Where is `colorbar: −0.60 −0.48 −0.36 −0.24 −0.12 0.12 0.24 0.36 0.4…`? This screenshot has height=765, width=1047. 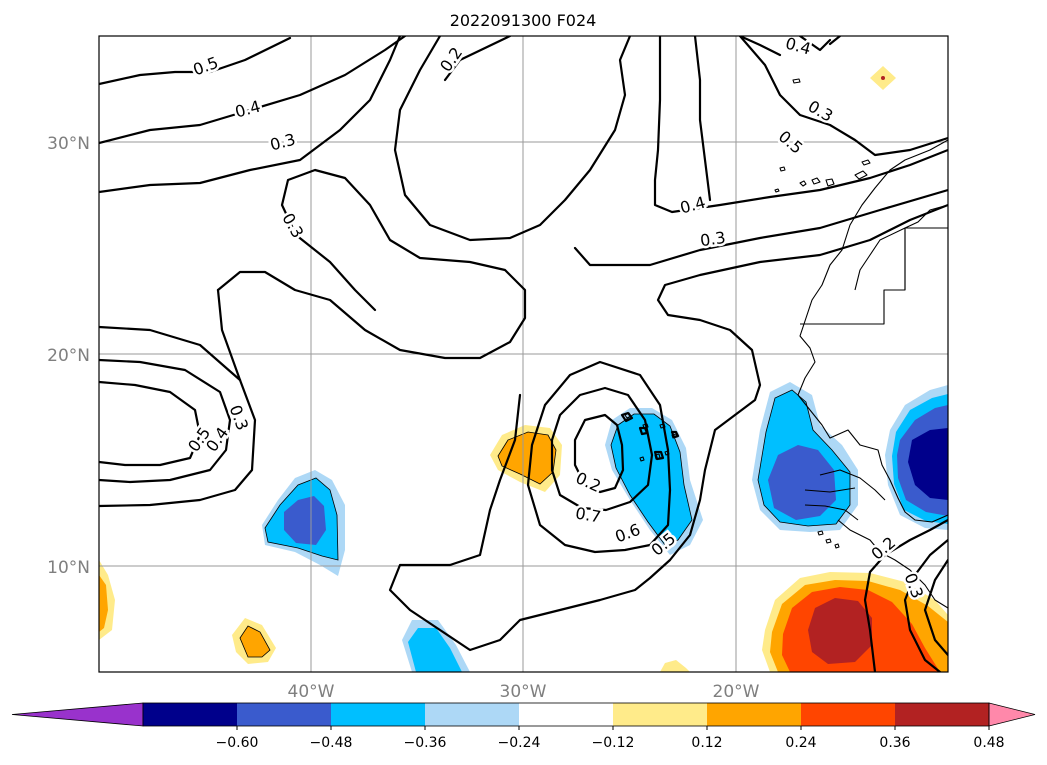
colorbar: −0.60 −0.48 −0.36 −0.24 −0.12 0.12 0.24 0.36 0.4… is located at coordinates (523, 726).